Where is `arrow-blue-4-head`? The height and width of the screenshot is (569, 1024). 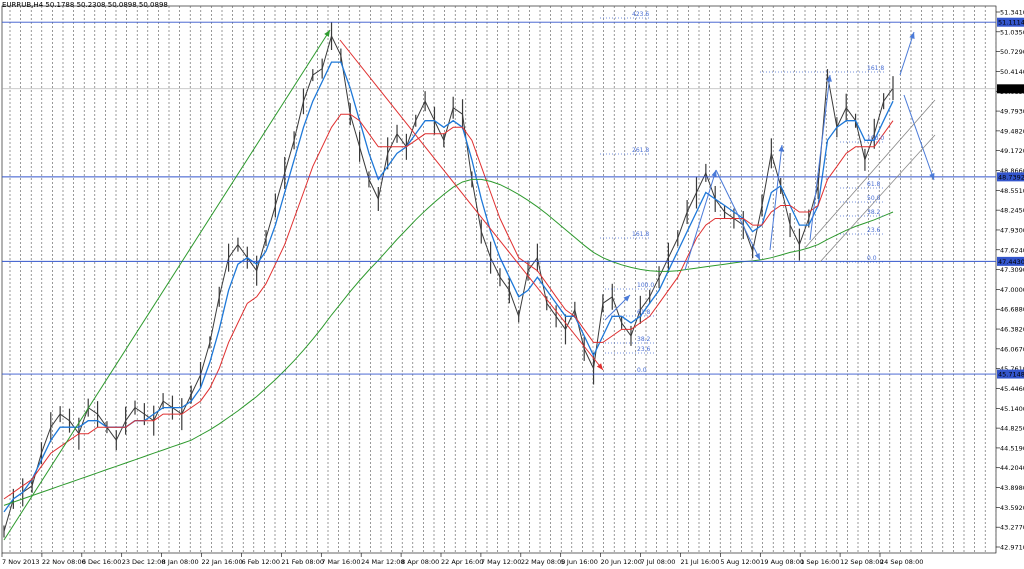 arrow-blue-4-head is located at coordinates (829, 78).